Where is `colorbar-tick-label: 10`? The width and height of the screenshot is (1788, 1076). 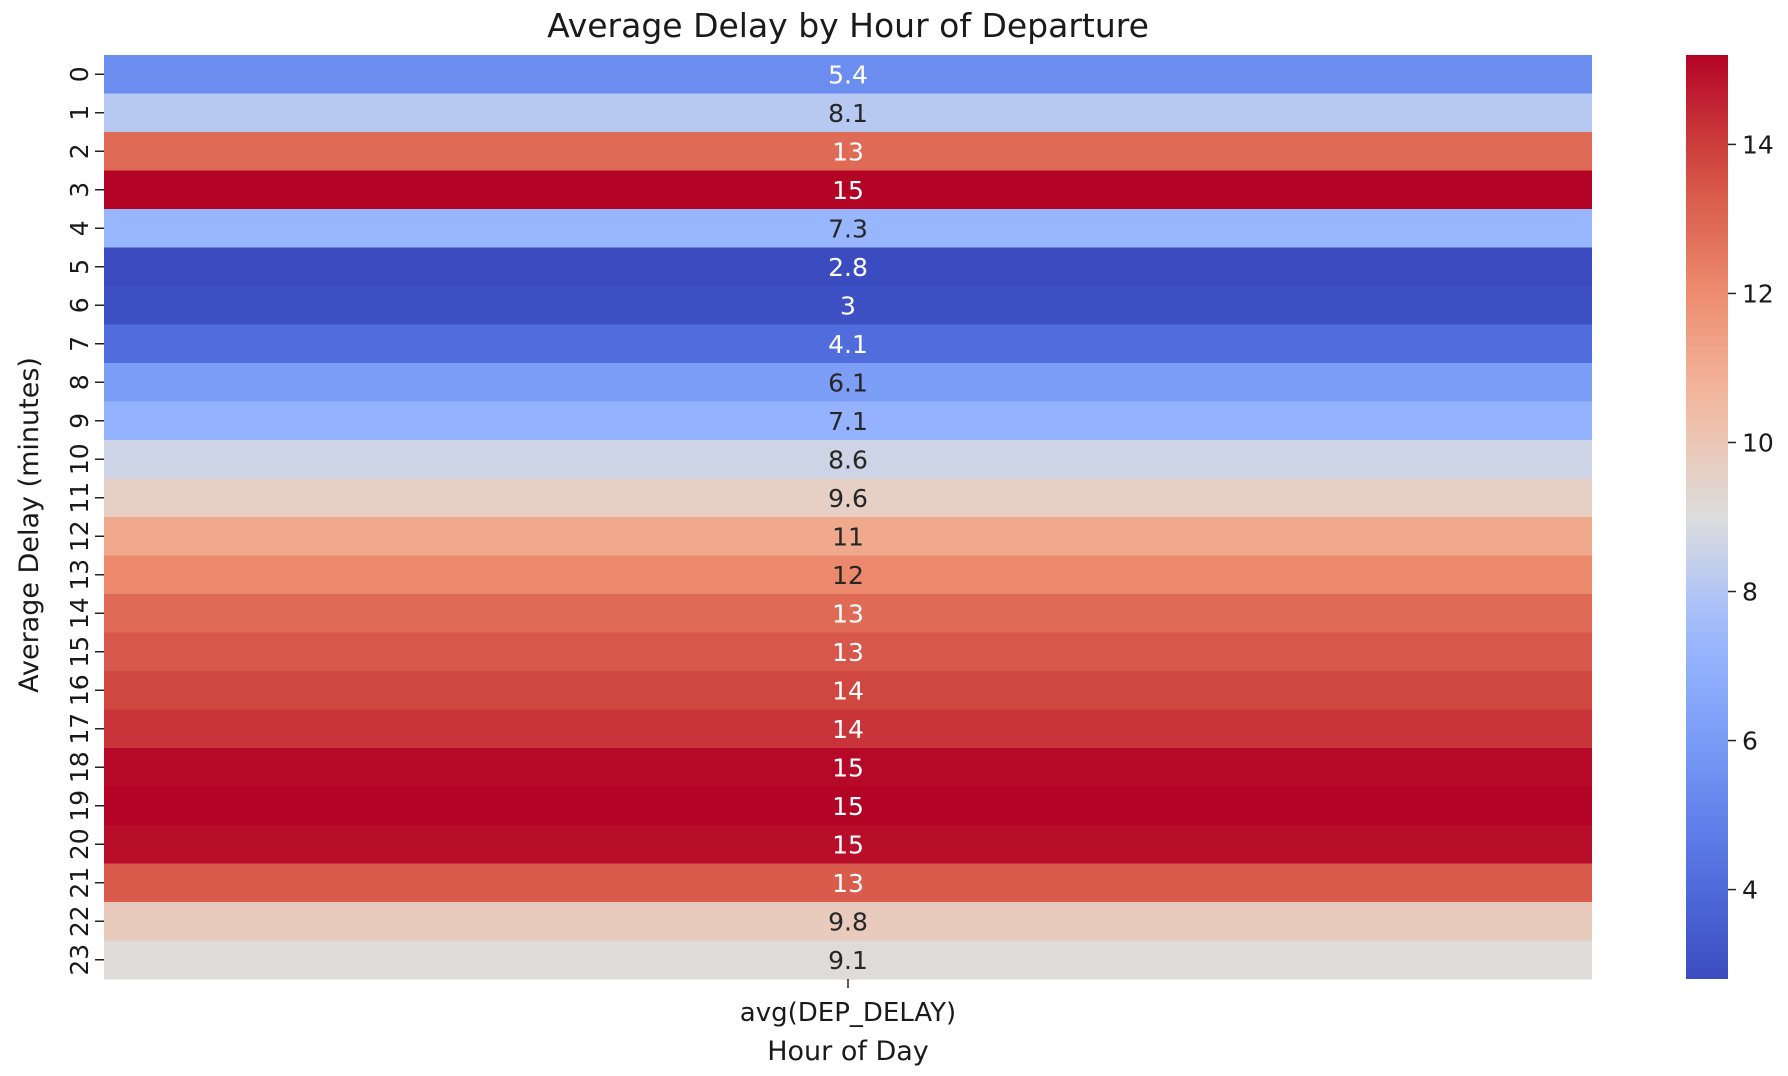
colorbar-tick-label: 10 is located at coordinates (1758, 442).